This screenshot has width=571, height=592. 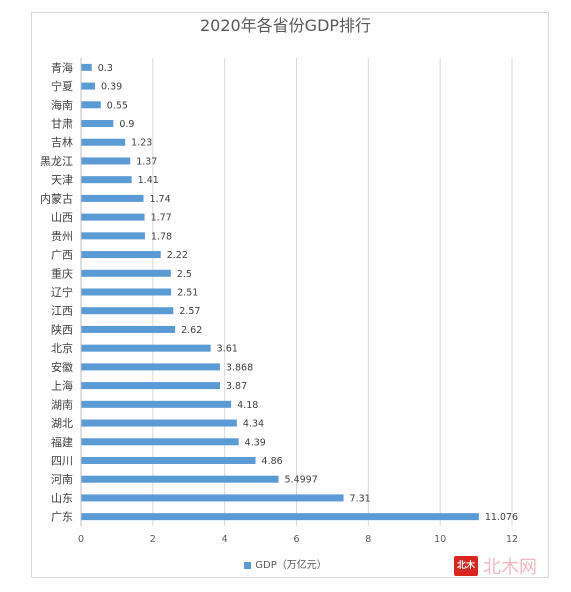 What do you see at coordinates (62, 311) in the screenshot?
I see `category-label: 江西` at bounding box center [62, 311].